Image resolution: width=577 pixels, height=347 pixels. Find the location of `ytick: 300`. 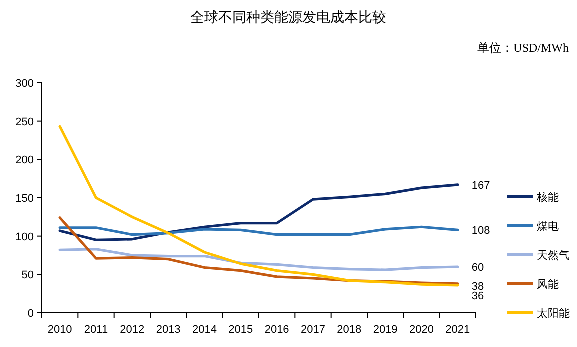

ytick: 300 is located at coordinates (25, 84).